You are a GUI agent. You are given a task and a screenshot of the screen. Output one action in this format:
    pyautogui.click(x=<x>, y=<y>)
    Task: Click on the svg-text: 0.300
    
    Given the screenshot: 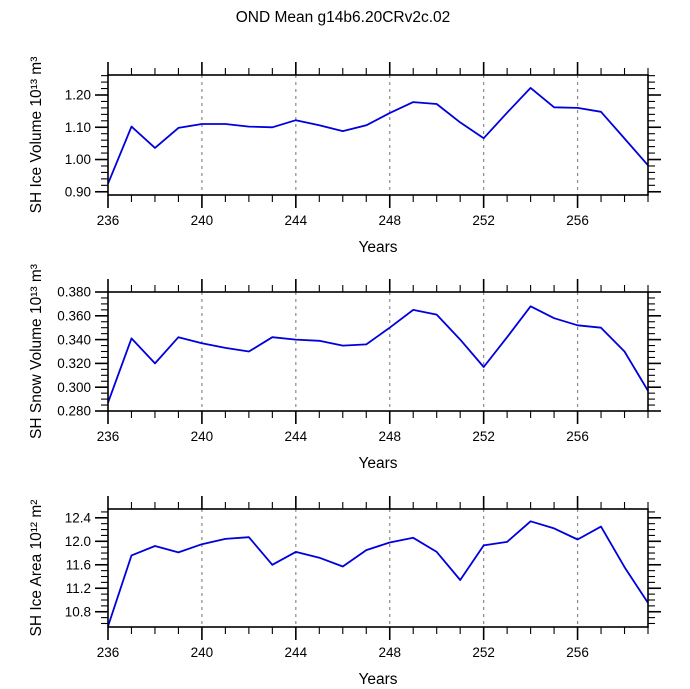 What is the action you would take?
    pyautogui.click(x=74, y=387)
    